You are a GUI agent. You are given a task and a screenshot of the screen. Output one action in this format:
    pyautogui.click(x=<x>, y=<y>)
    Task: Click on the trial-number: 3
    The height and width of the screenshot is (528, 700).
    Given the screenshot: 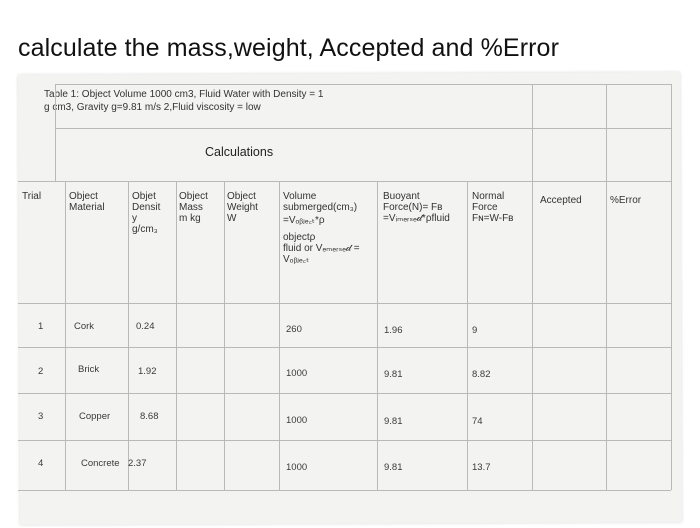 What is the action you would take?
    pyautogui.click(x=41, y=416)
    